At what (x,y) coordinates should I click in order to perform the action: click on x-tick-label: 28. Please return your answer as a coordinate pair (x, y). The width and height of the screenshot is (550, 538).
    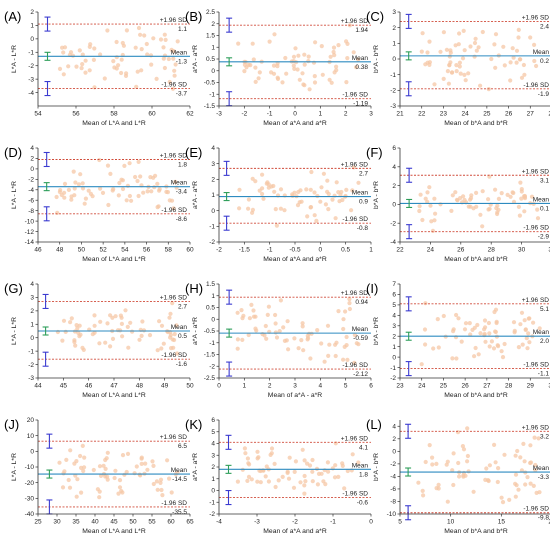
    Looking at the image, I should click on (549, 114).